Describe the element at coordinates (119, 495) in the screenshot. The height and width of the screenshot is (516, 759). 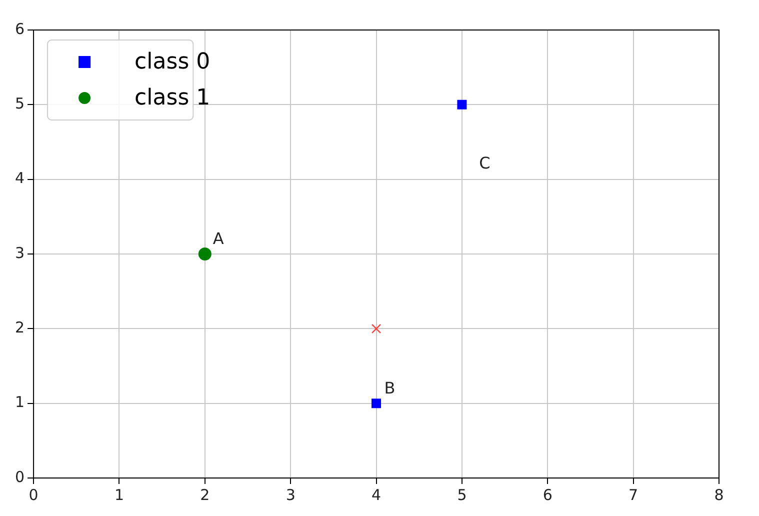
I see `x-tick-label: 1` at that location.